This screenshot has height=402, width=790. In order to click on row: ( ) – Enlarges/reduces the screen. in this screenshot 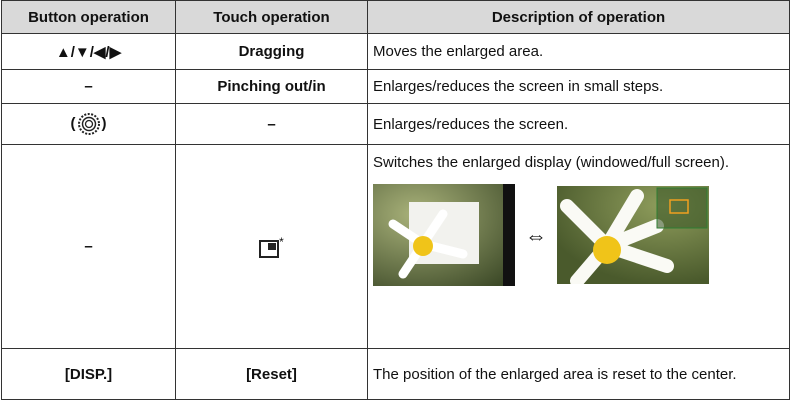, I will do `click(395, 124)`.